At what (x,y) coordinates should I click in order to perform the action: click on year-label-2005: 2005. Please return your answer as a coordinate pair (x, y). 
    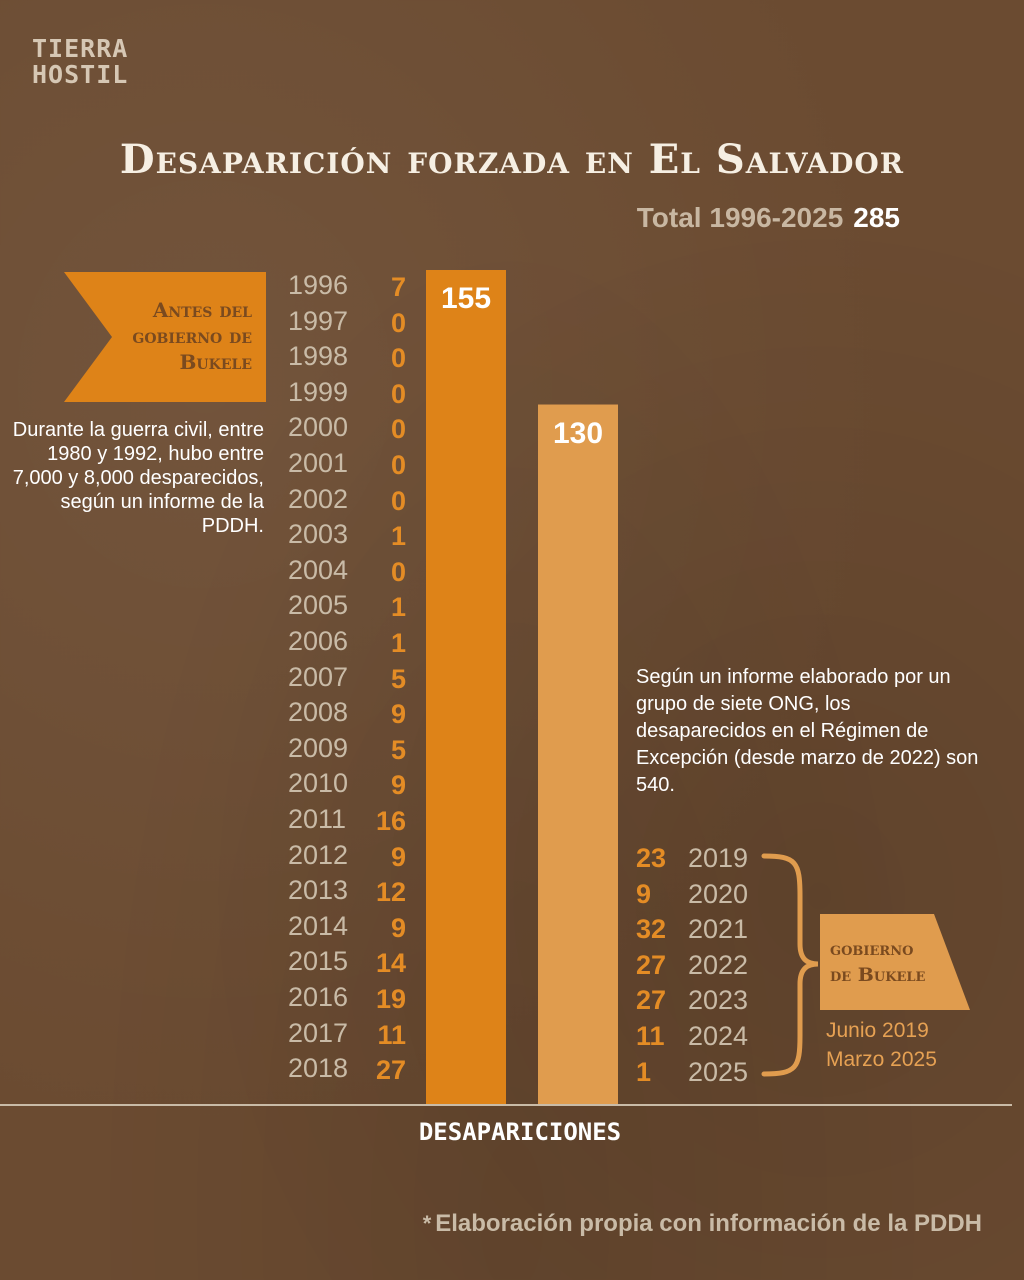
    Looking at the image, I should click on (318, 605).